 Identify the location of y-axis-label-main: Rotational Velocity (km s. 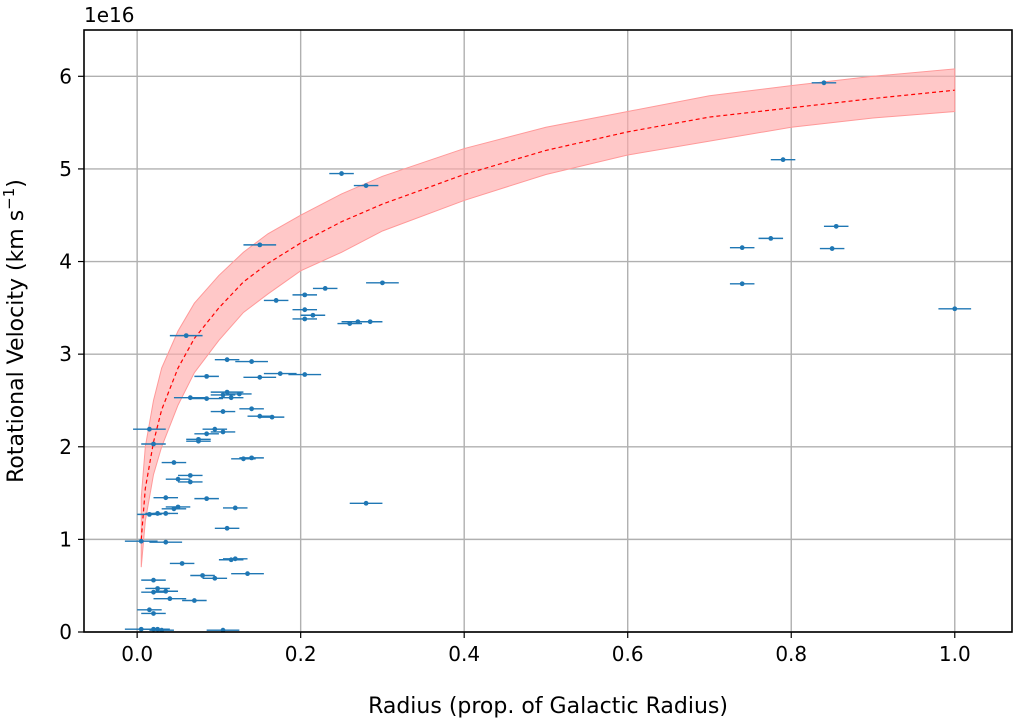
(16, 346).